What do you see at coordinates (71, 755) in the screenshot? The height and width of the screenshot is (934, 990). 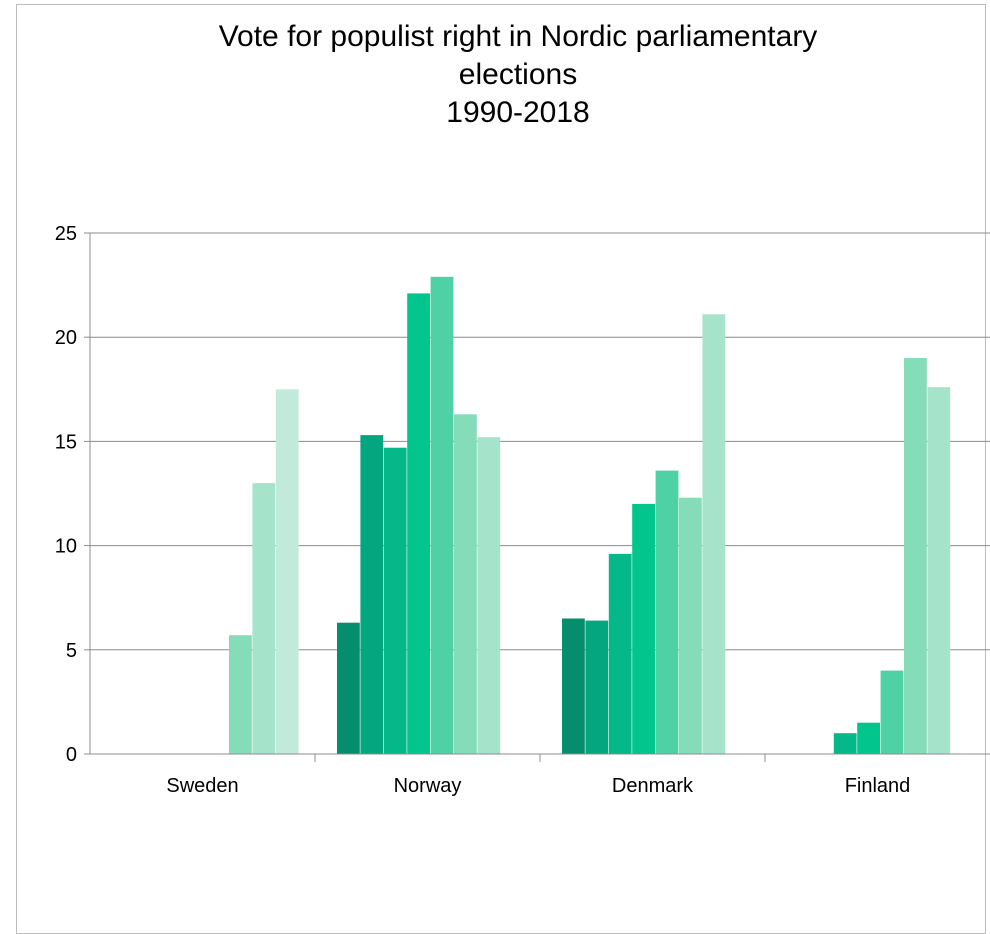 I see `y-tick-label: 0` at bounding box center [71, 755].